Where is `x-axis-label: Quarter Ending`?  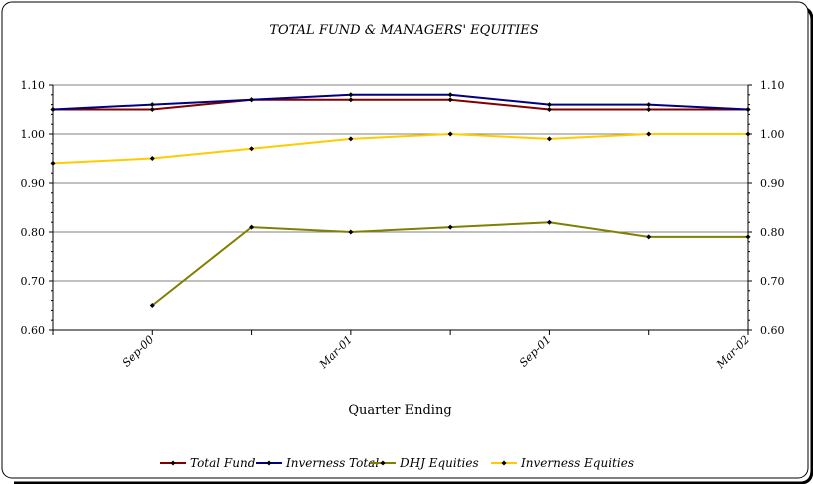 x-axis-label: Quarter Ending is located at coordinates (399, 410).